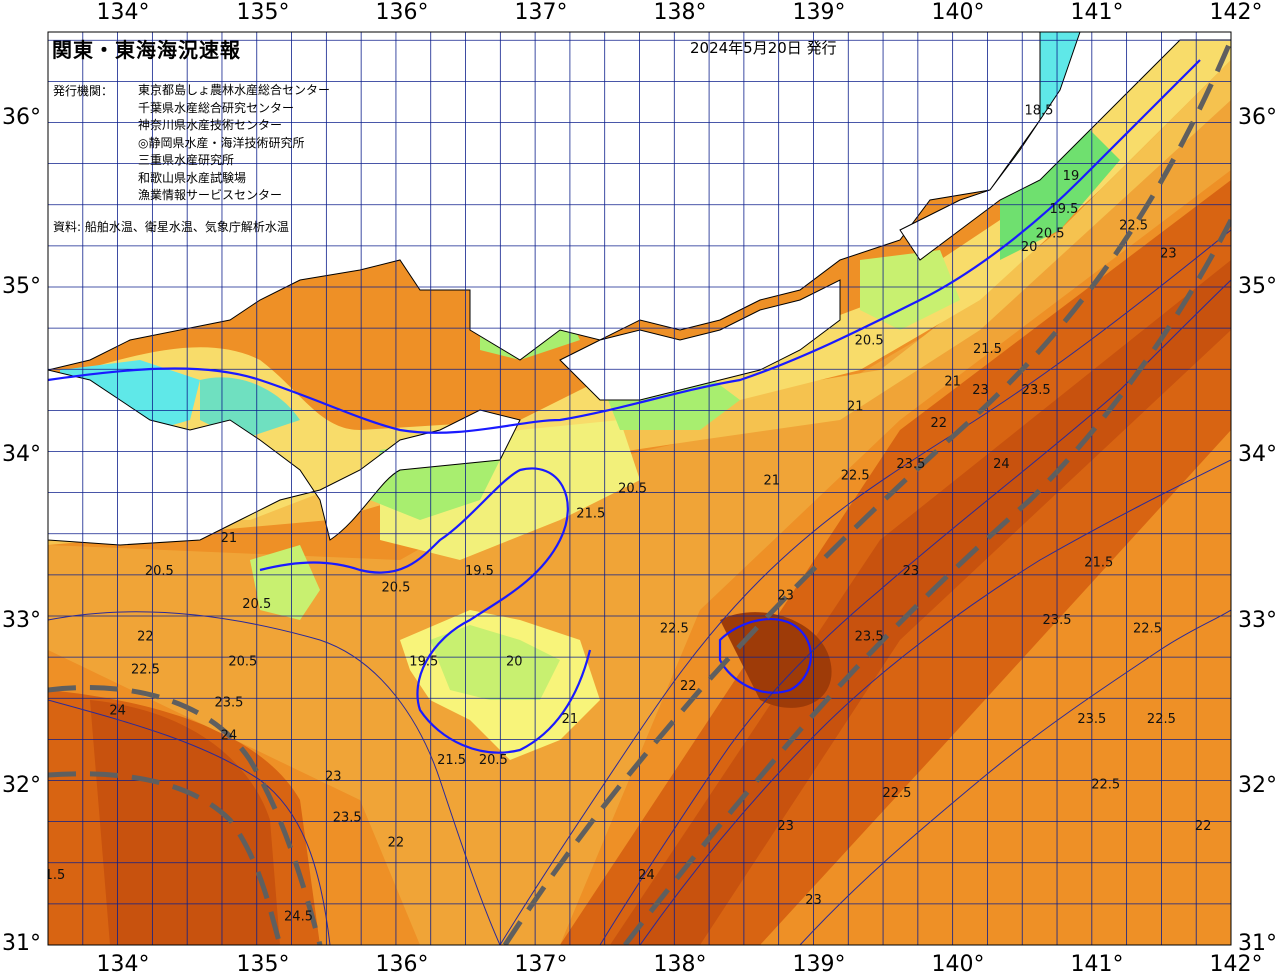 The height and width of the screenshot is (980, 1280). Describe the element at coordinates (210, 125) in the screenshot. I see `issuer-item: 神奈川県水産技術センター` at that location.